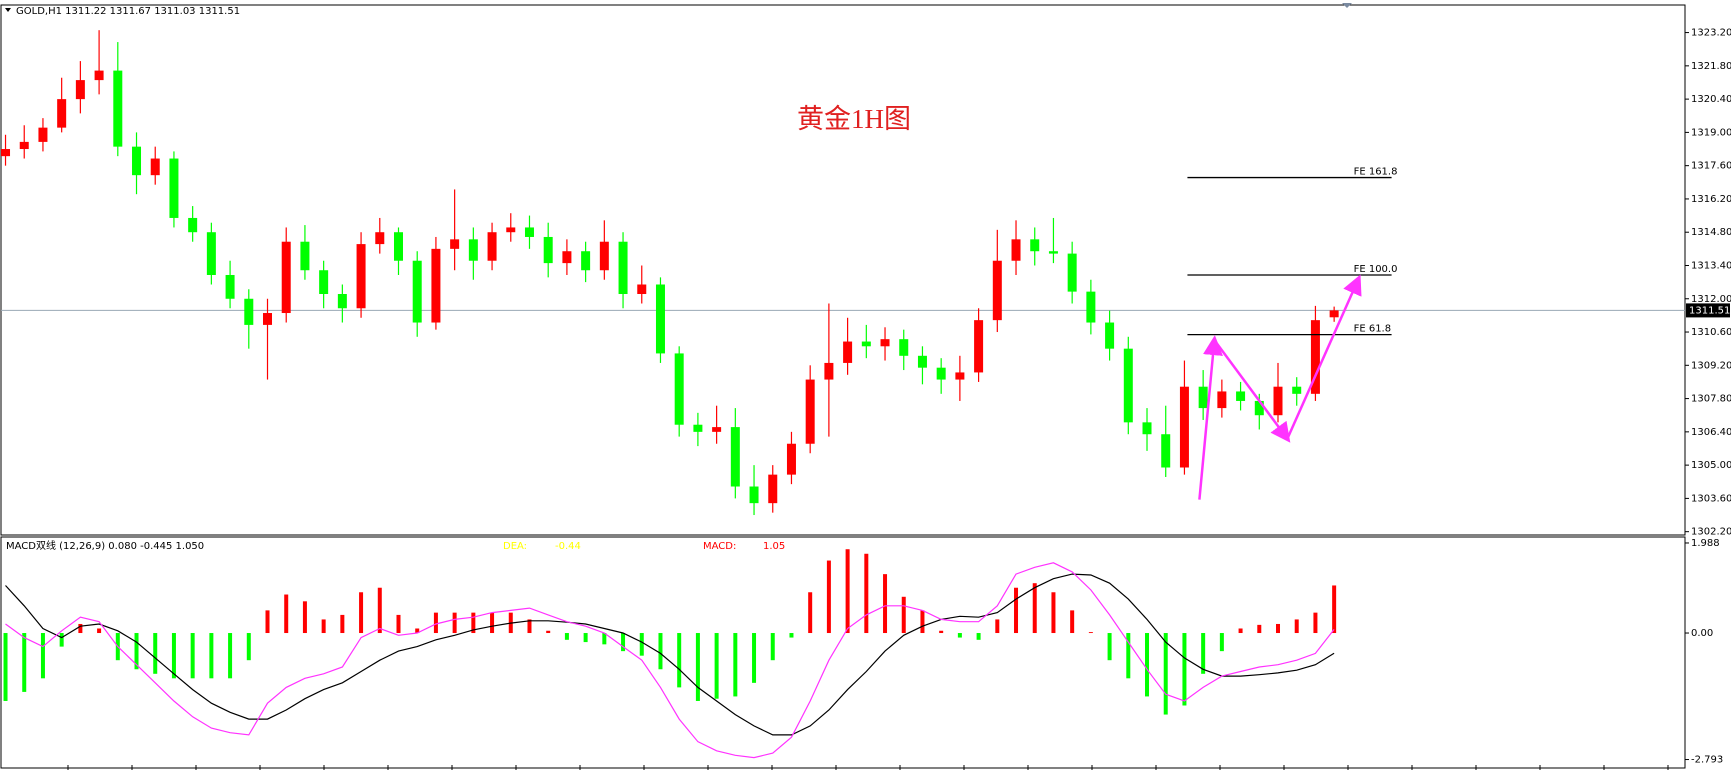 Image resolution: width=1731 pixels, height=770 pixels. What do you see at coordinates (1711, 365) in the screenshot?
I see `y-tick-label: 1309.20` at bounding box center [1711, 365].